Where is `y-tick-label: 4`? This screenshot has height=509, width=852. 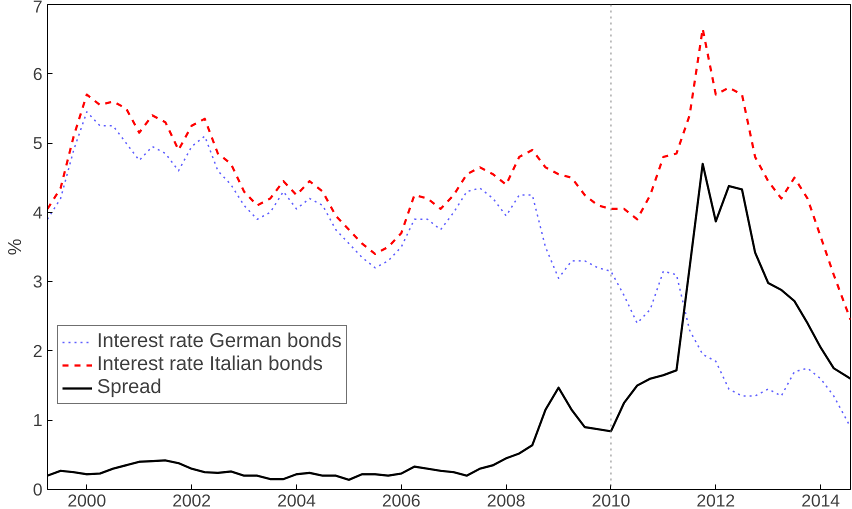 y-tick-label: 4 is located at coordinates (37, 212).